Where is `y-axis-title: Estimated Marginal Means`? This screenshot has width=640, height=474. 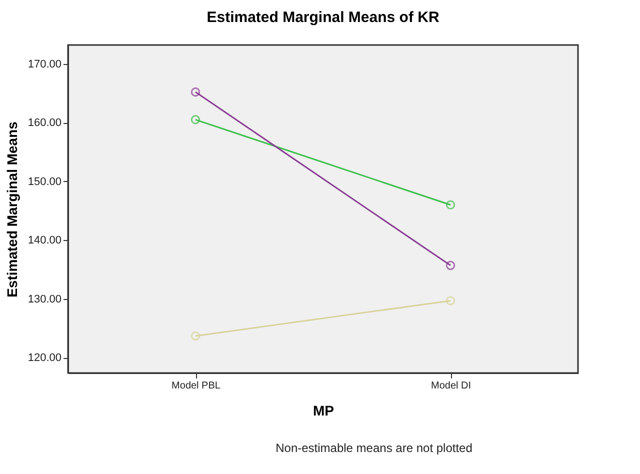
y-axis-title: Estimated Marginal Means is located at coordinates (12, 209).